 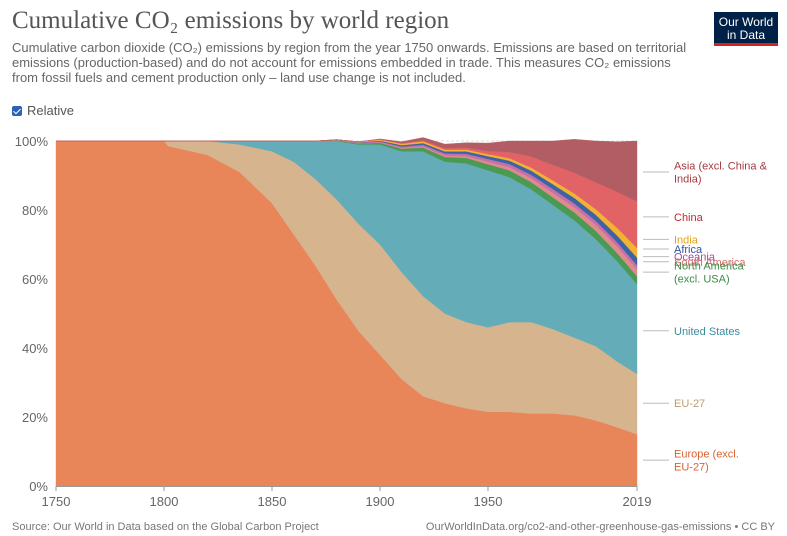 I want to click on y-tick-label: 60%, so click(x=35, y=279).